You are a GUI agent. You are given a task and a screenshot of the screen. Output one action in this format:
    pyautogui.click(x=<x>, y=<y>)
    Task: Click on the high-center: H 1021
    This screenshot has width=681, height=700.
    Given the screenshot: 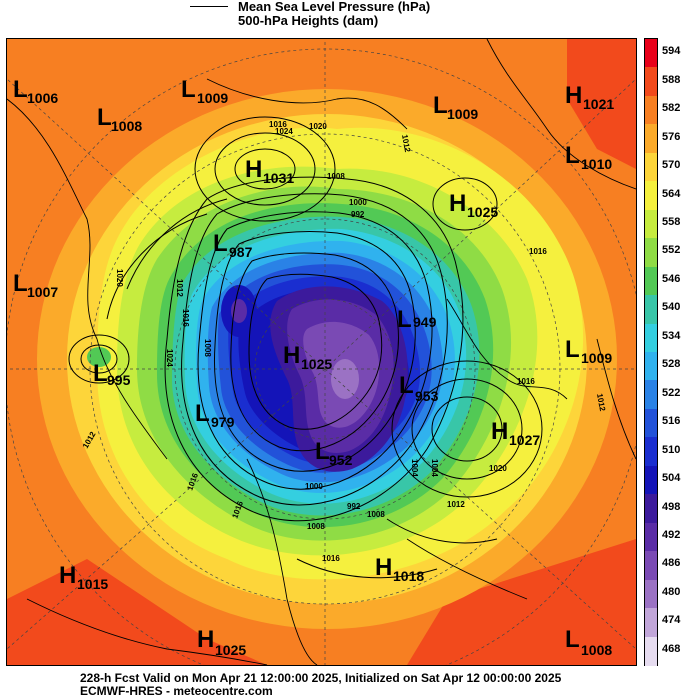 What is the action you would take?
    pyautogui.click(x=589, y=97)
    